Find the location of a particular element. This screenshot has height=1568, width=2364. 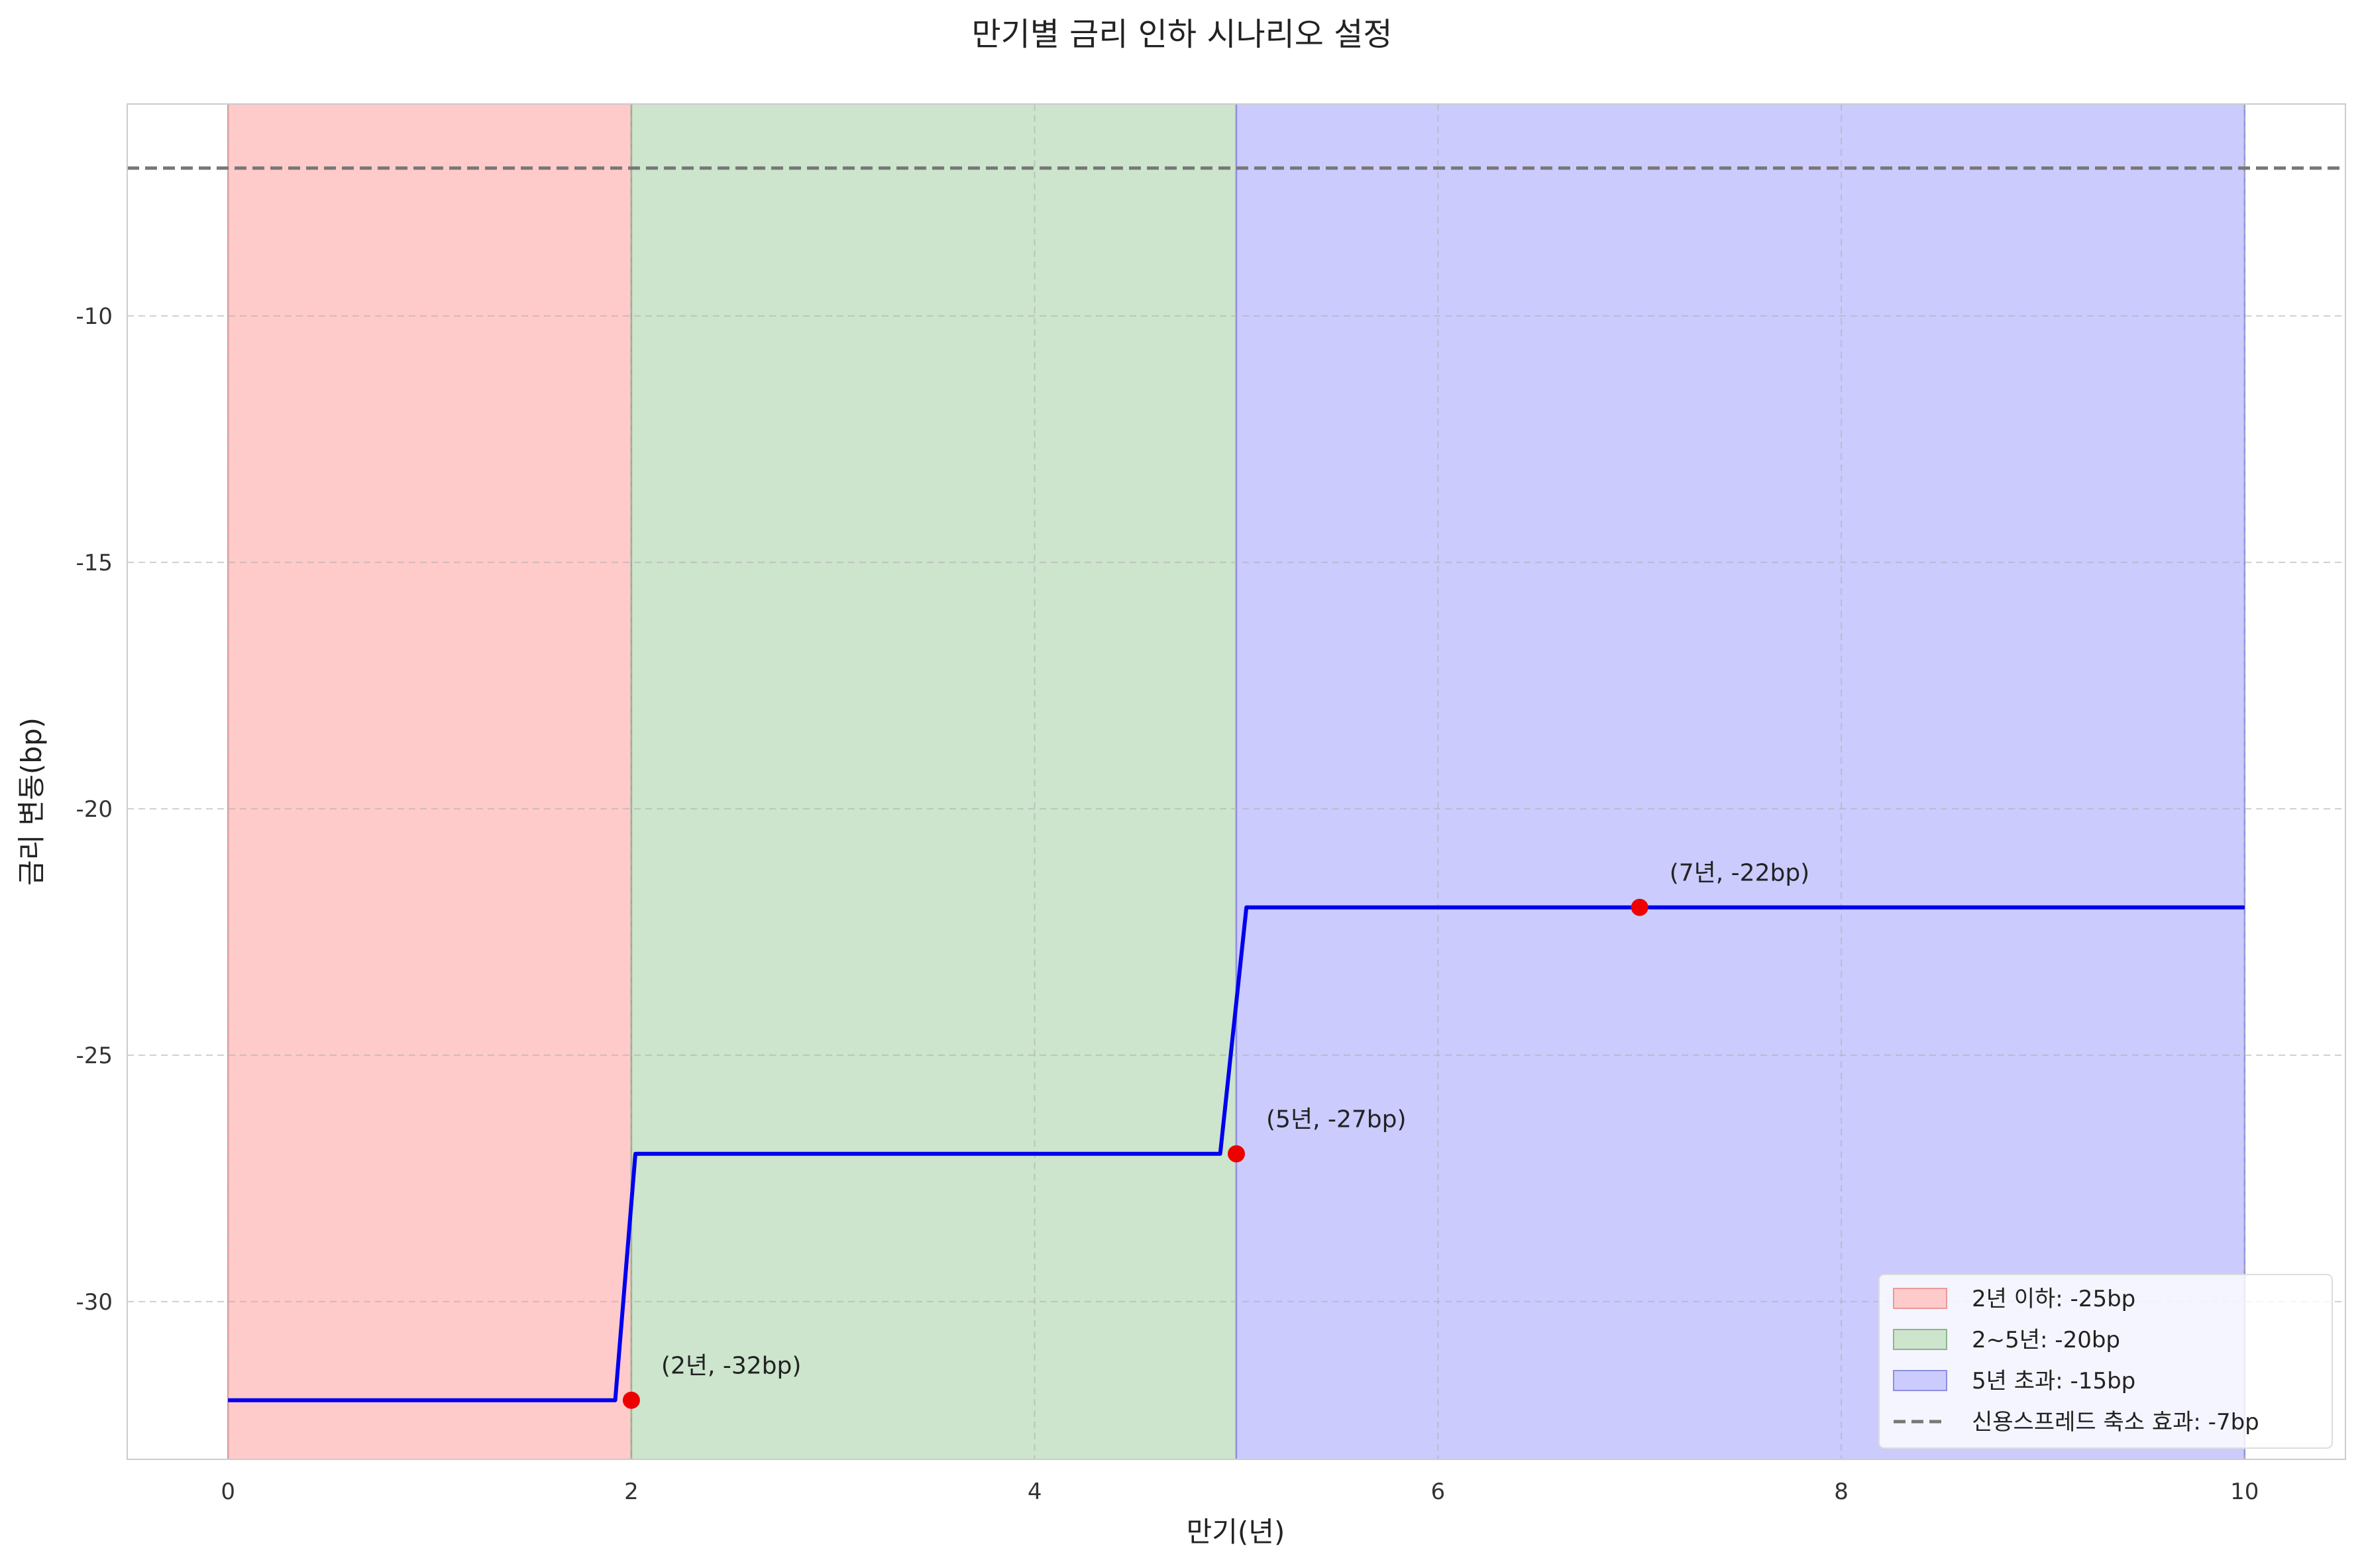

legend-box is located at coordinates (2105, 1361).